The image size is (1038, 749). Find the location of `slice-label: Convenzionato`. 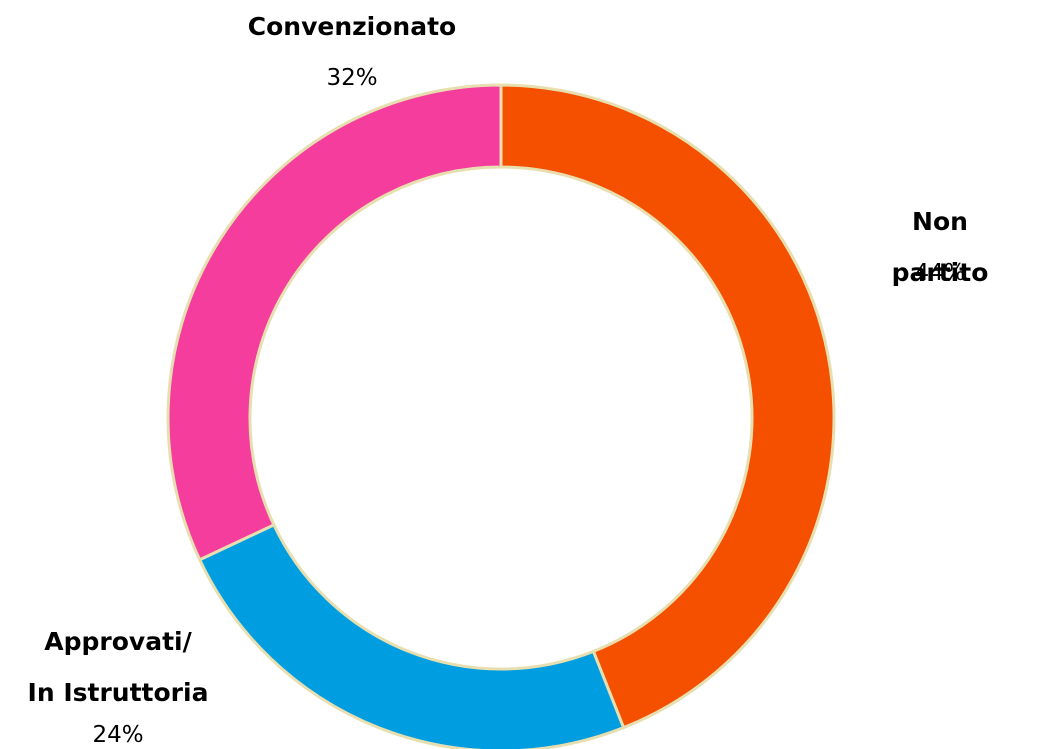

slice-label: Convenzionato is located at coordinates (352, 26).